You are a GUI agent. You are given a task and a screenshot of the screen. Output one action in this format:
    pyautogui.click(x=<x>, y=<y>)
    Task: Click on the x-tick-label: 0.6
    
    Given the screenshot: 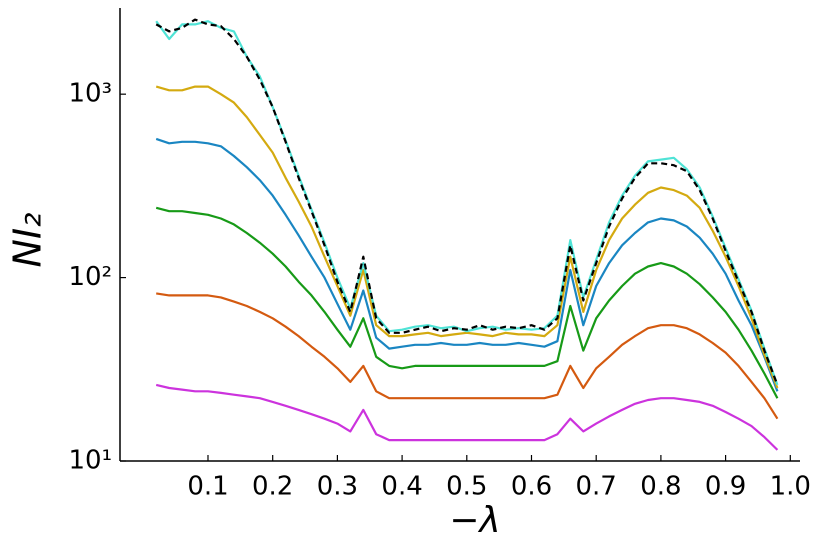 What is the action you would take?
    pyautogui.click(x=531, y=487)
    